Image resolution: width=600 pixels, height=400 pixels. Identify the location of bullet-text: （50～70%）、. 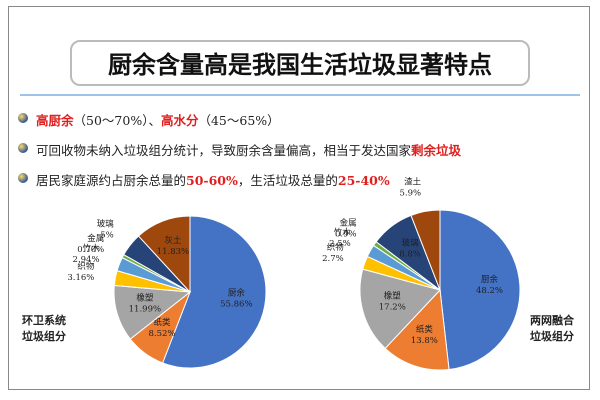
(117, 120).